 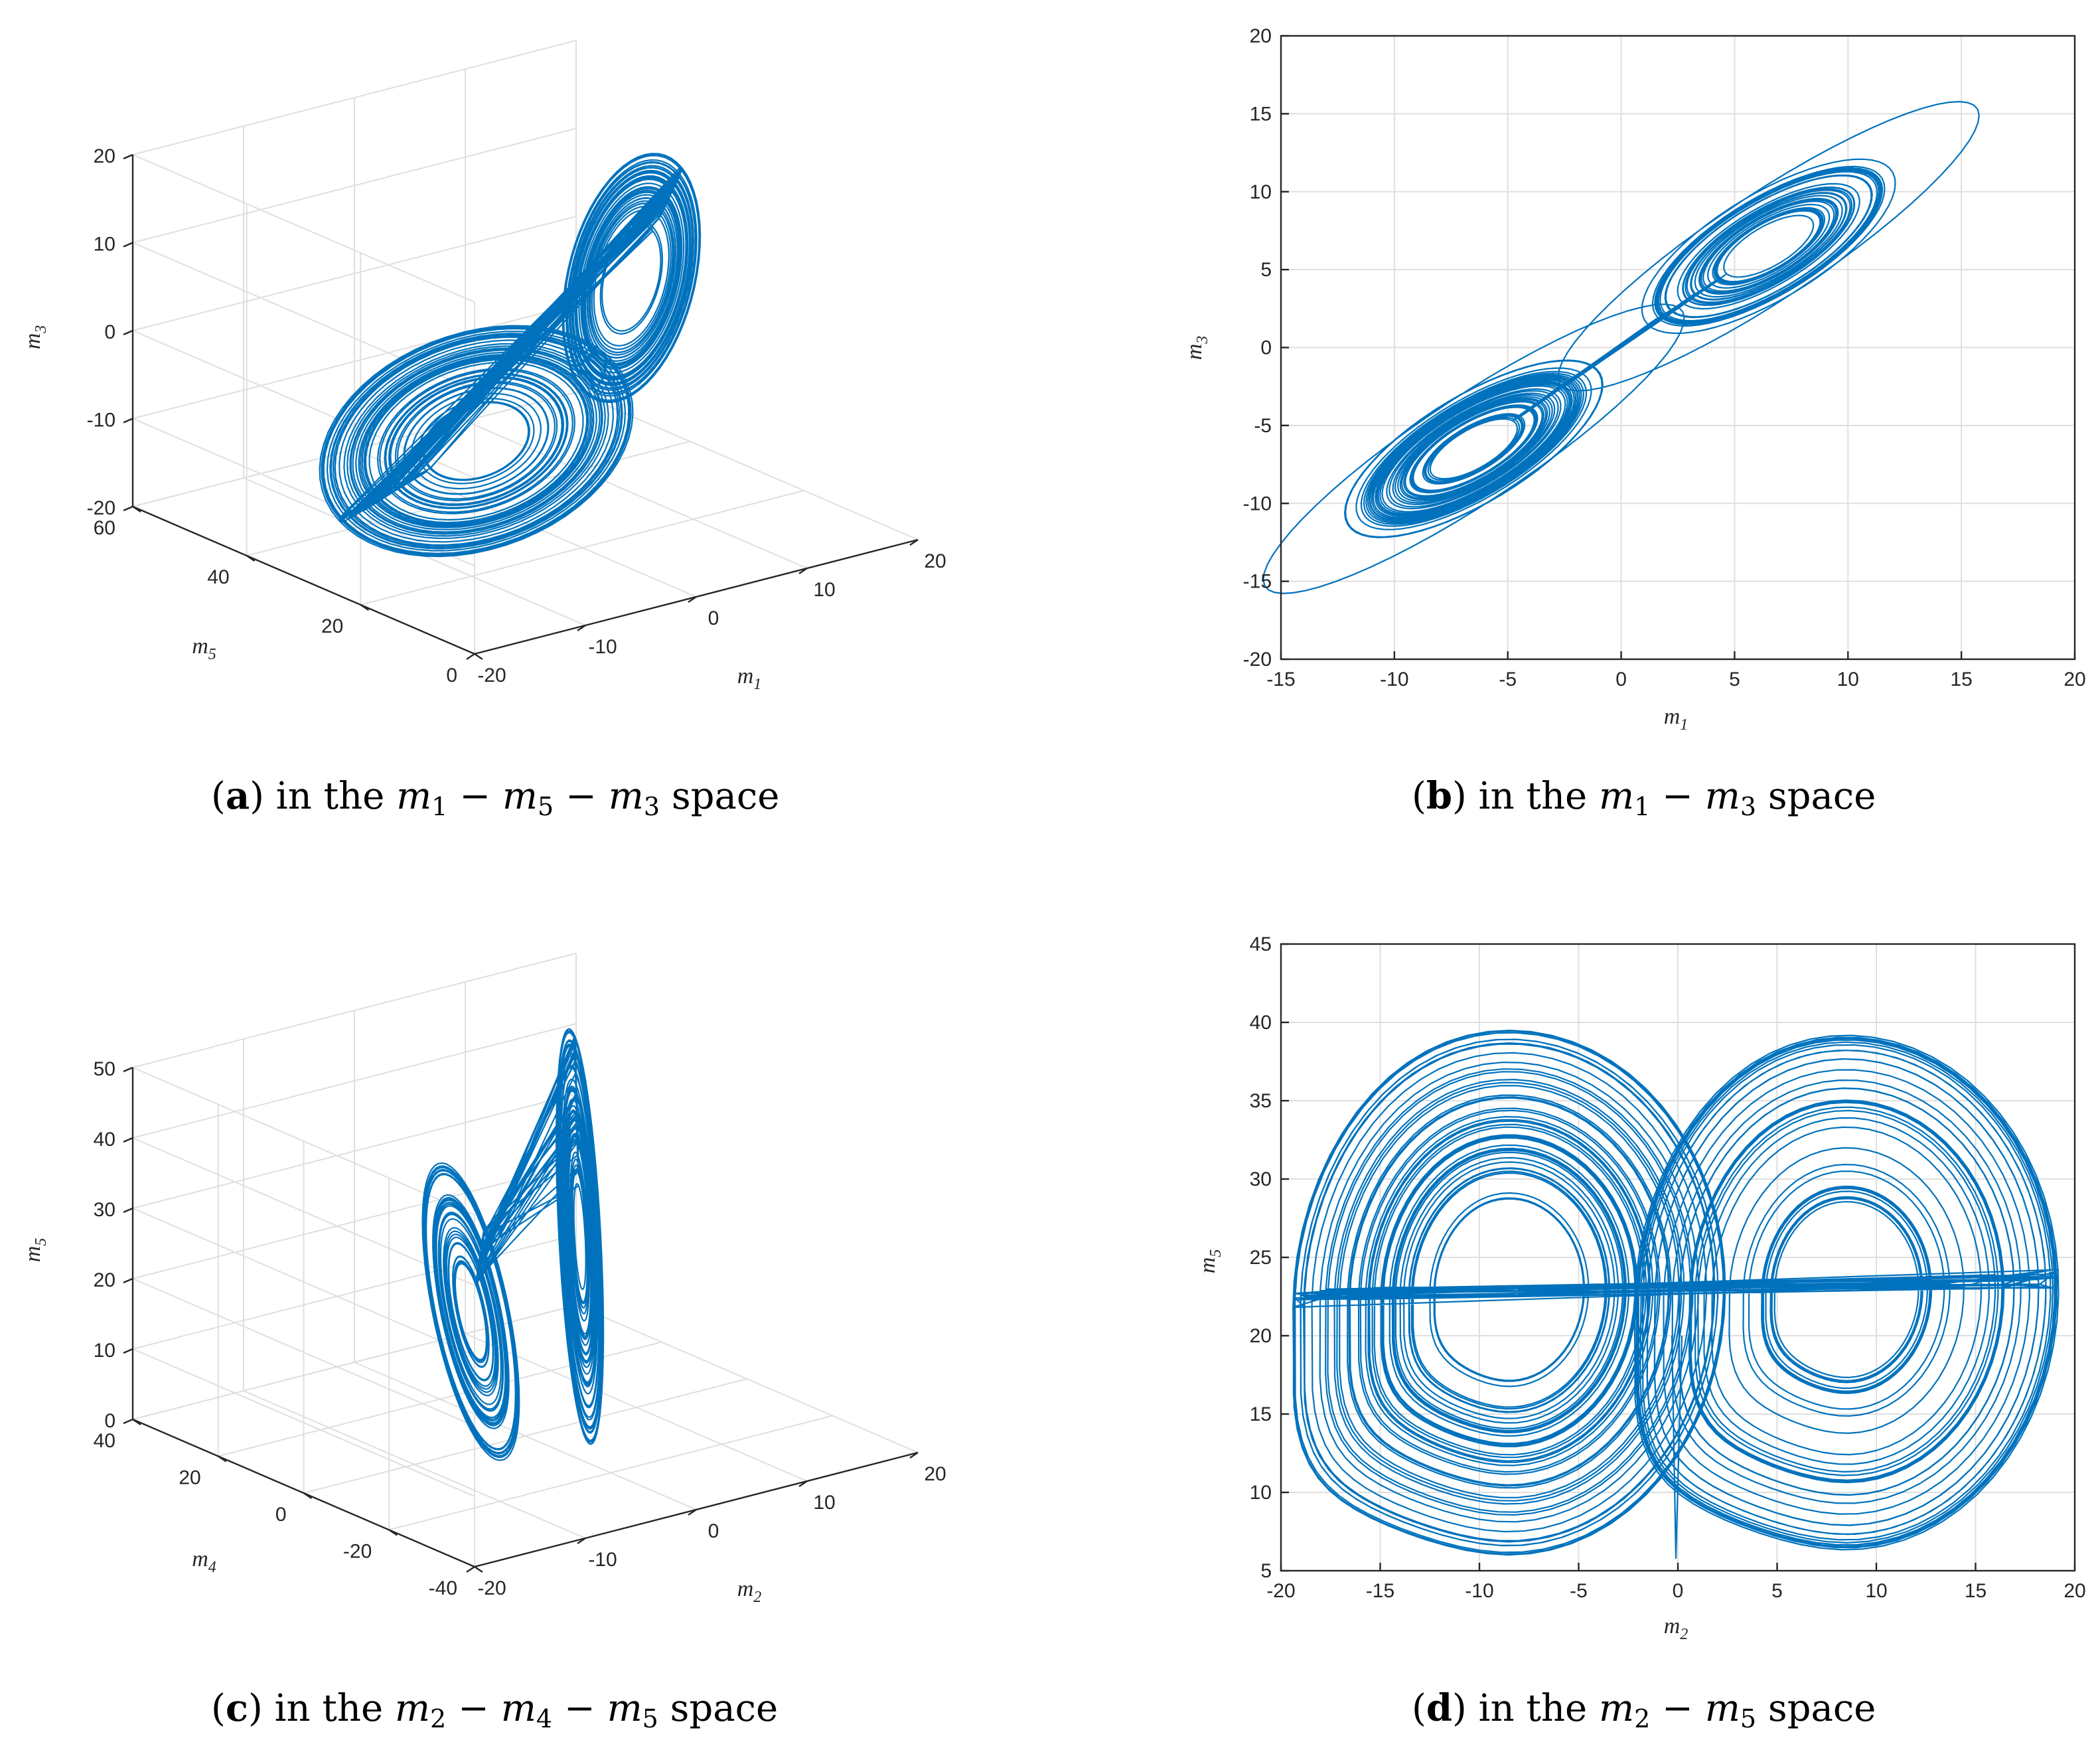 I want to click on z-axis-label-text: m3, so click(x=35, y=337).